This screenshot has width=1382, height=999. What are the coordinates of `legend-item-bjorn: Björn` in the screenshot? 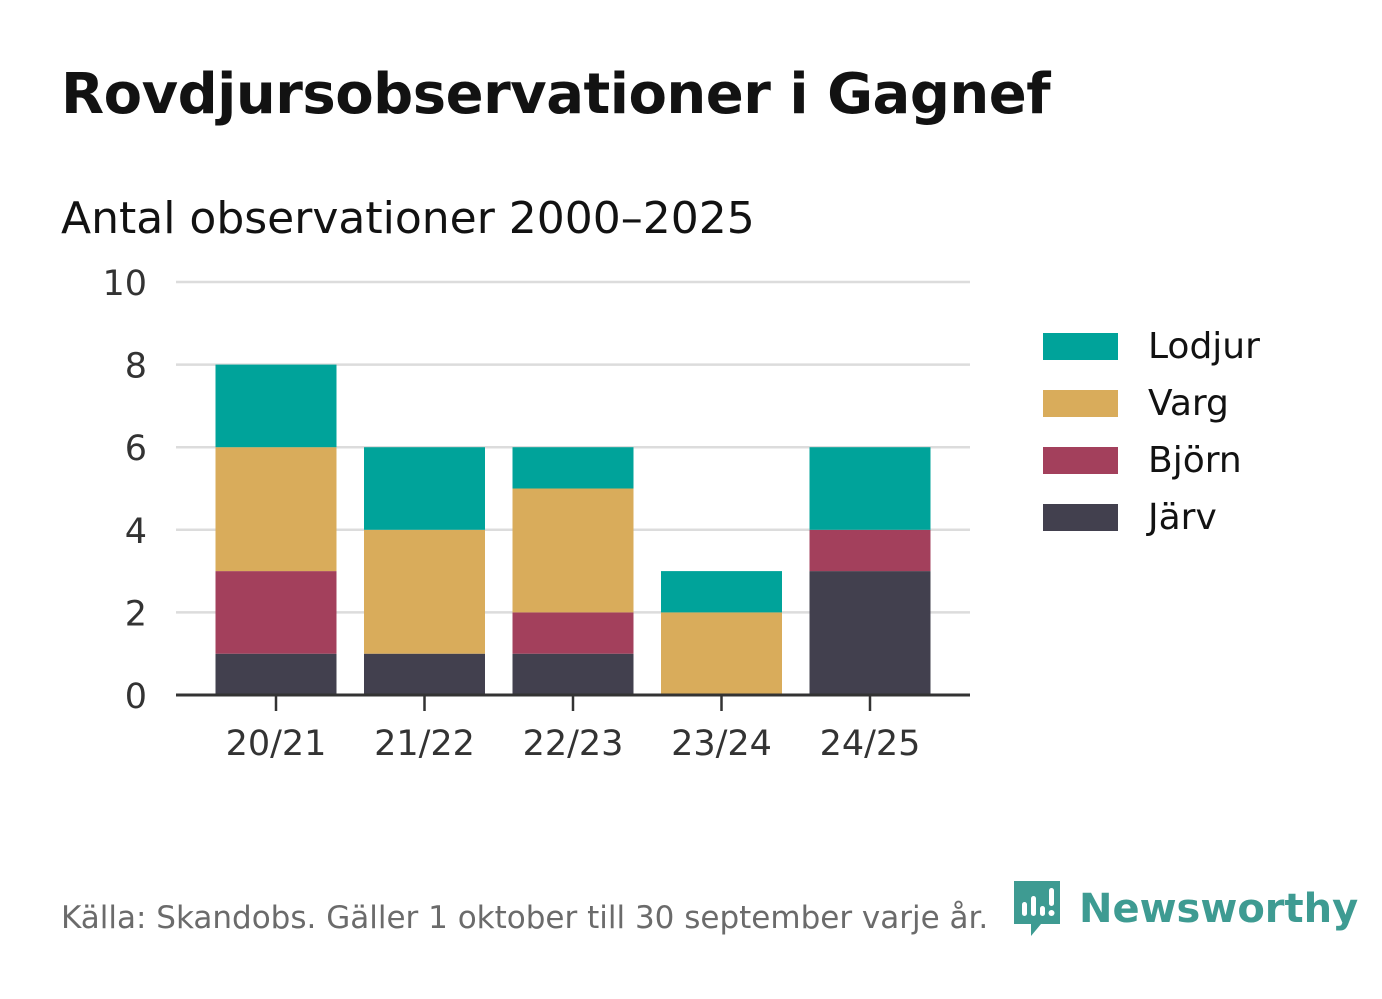 It's located at (1151, 460).